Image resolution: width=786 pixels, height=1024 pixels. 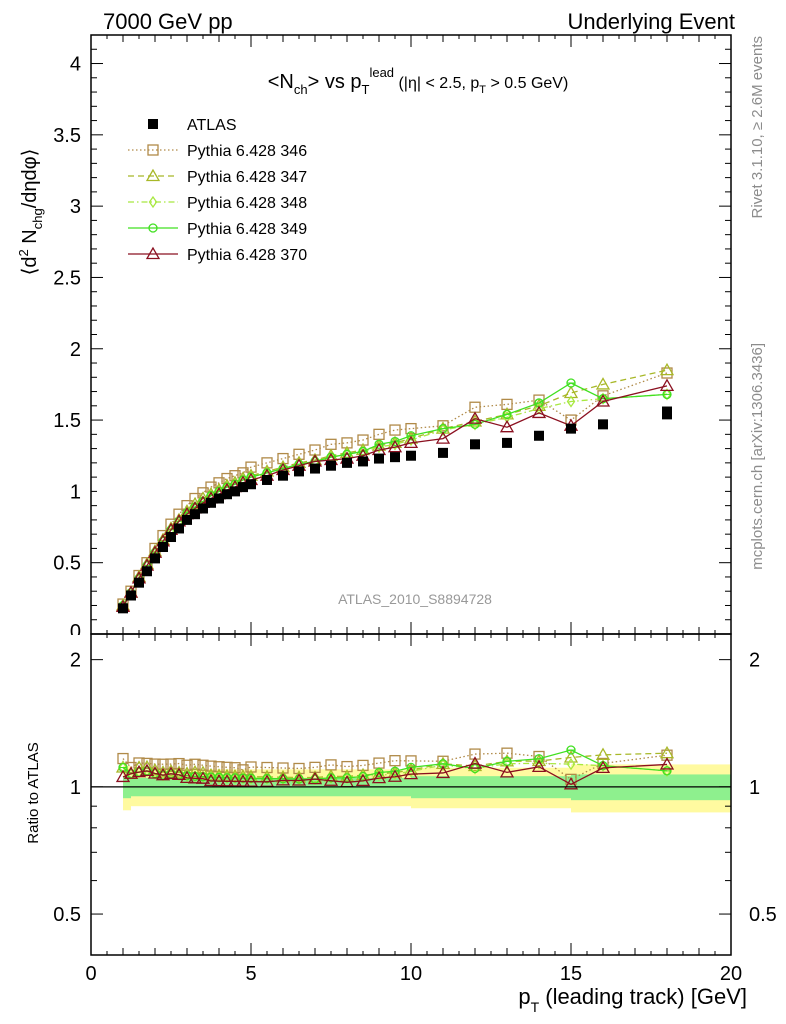 I want to click on x-axis-label: pT (leading track) [GeV], so click(x=632, y=999).